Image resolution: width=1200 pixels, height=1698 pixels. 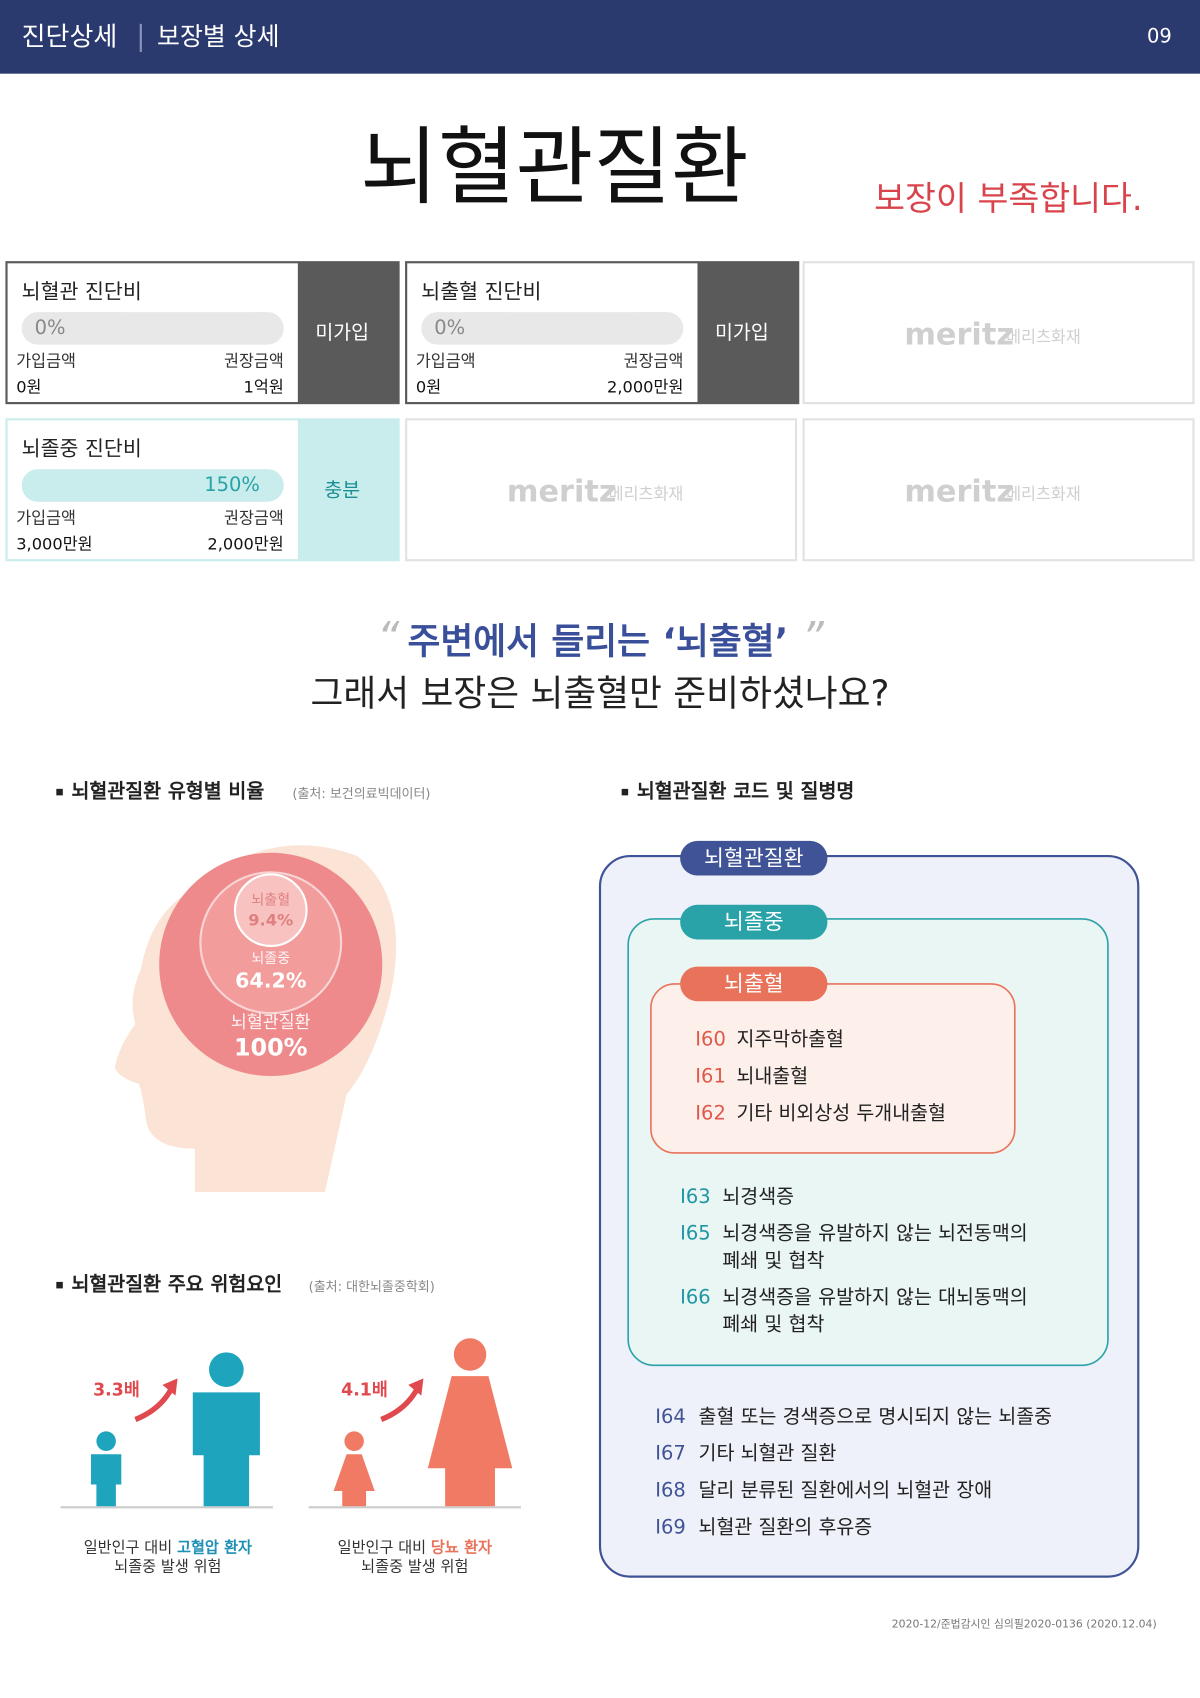 What do you see at coordinates (116, 1390) in the screenshot?
I see `multiplier: 3.3배` at bounding box center [116, 1390].